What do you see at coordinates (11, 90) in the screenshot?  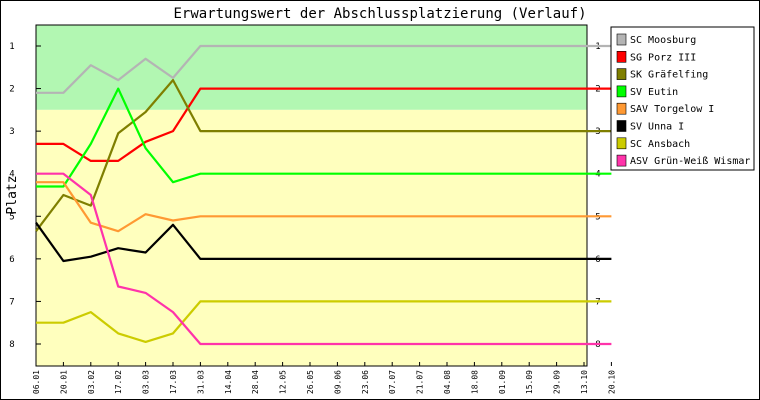 I see `y-tick-label: 2` at bounding box center [11, 90].